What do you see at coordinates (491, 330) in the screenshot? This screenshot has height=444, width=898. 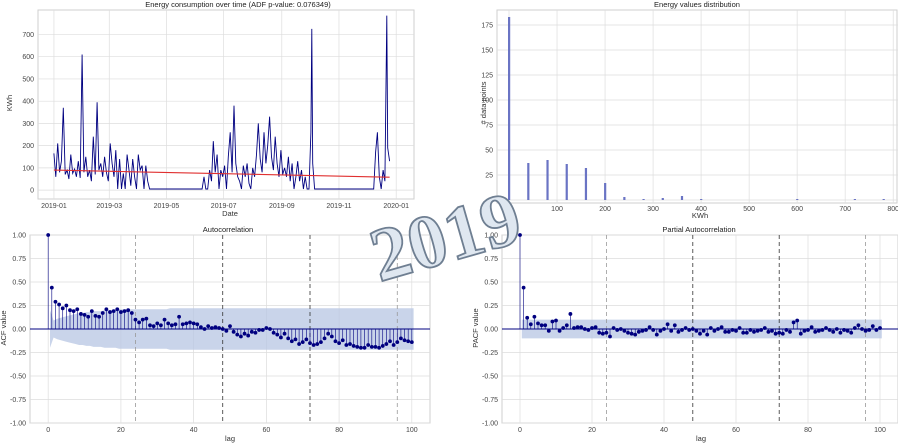 I see `y-tick-label: 0.00` at bounding box center [491, 330].